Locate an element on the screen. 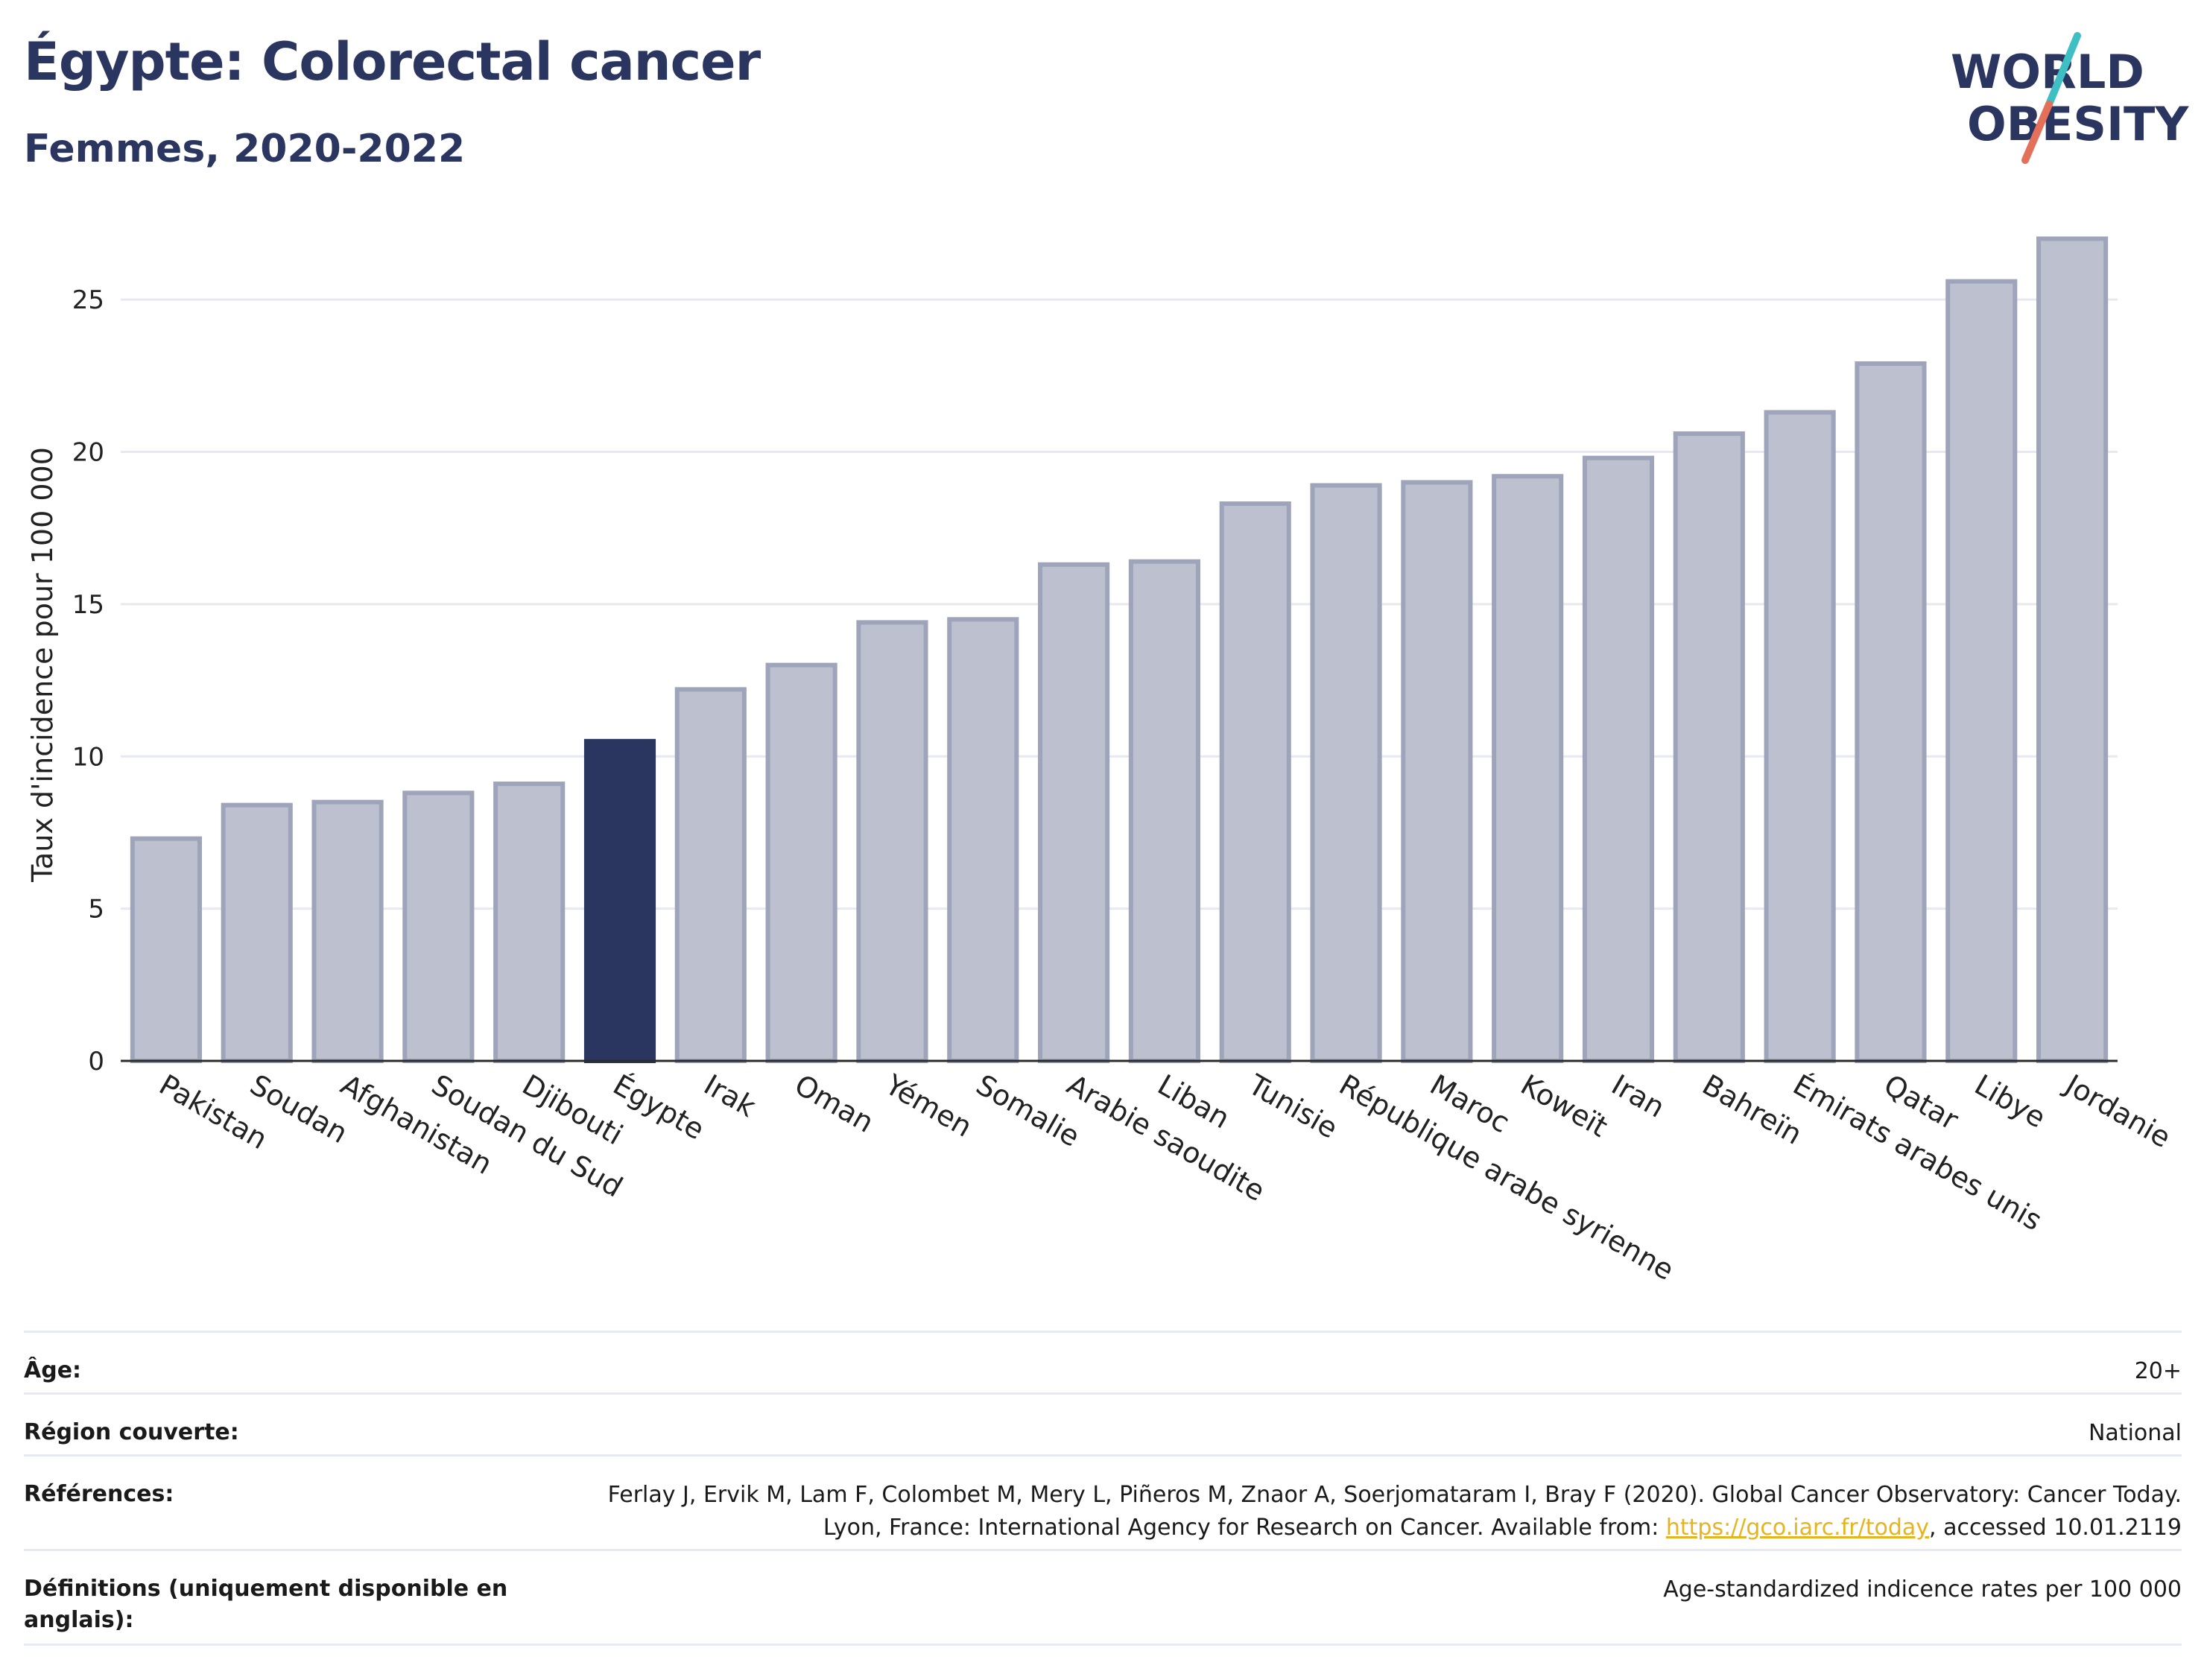  chart-subtitle: Femmes, 2020-2022 is located at coordinates (245, 149).